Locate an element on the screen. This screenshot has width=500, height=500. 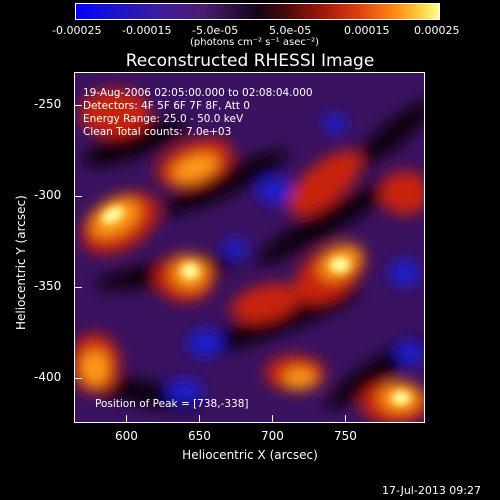
y-tick-label: -400 is located at coordinates (48, 377).